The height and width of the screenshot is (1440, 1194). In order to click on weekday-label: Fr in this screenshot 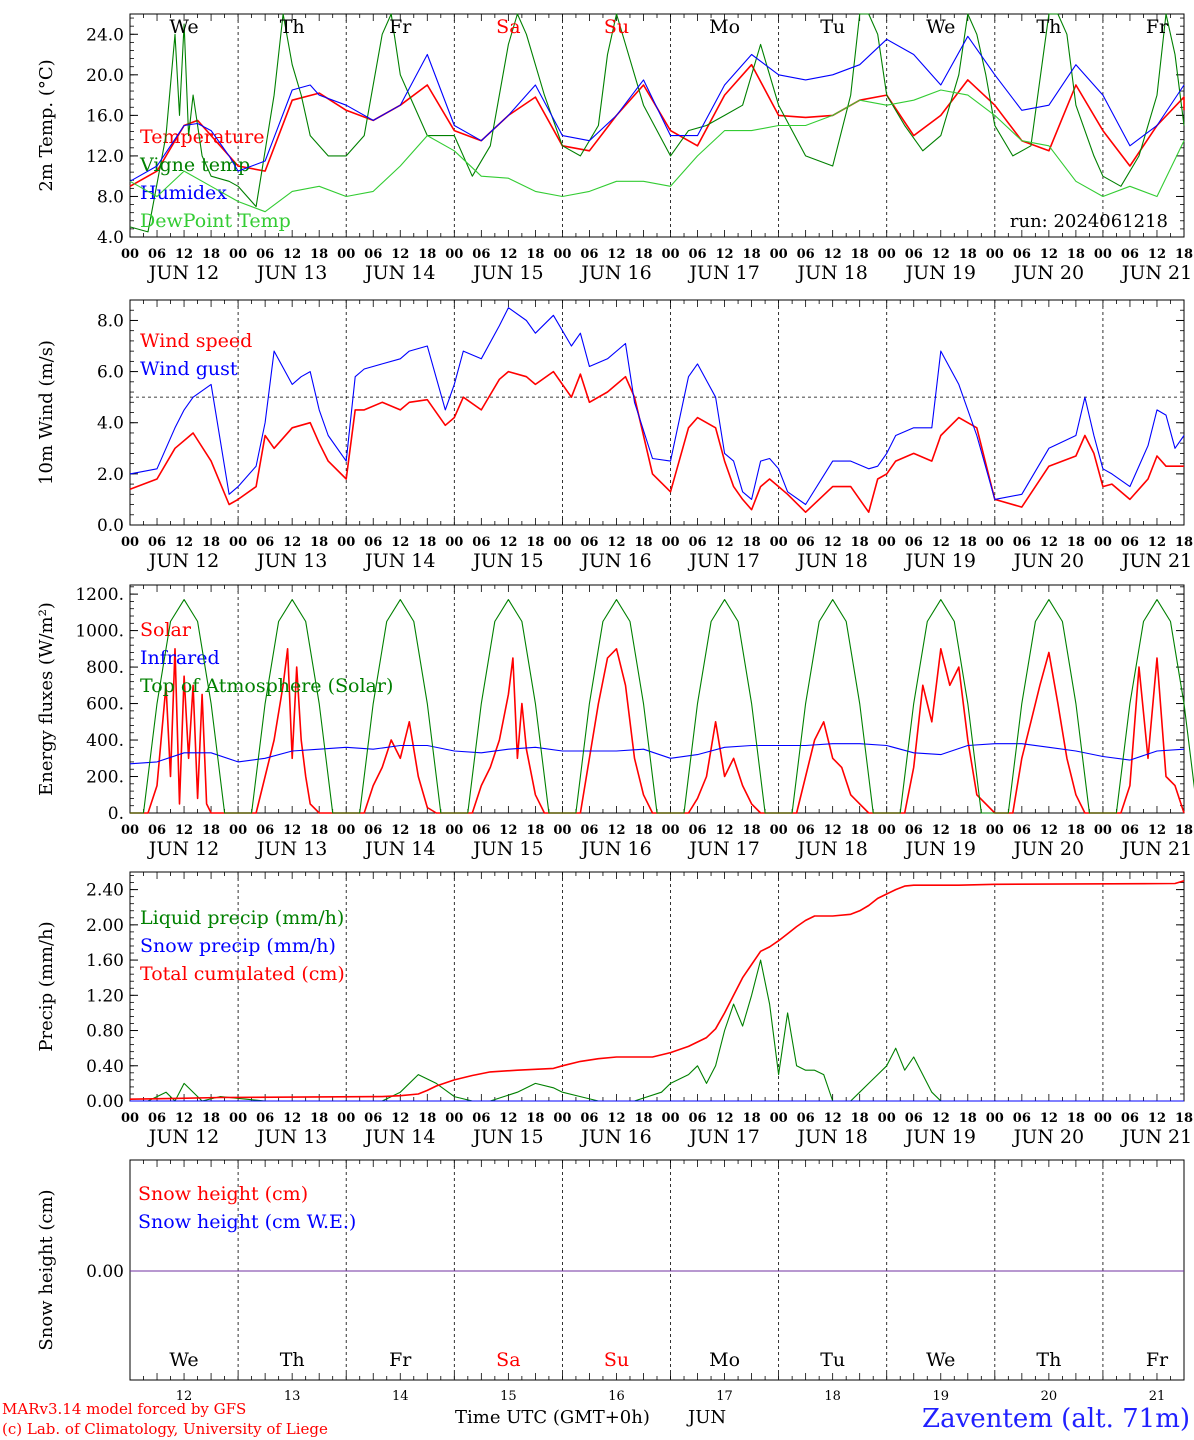, I will do `click(400, 1360)`.